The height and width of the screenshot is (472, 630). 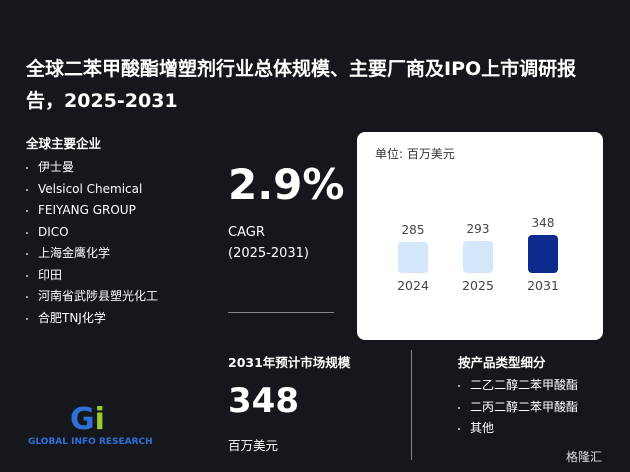 I want to click on market-heading: 2031年预计市场规模, so click(x=289, y=362).